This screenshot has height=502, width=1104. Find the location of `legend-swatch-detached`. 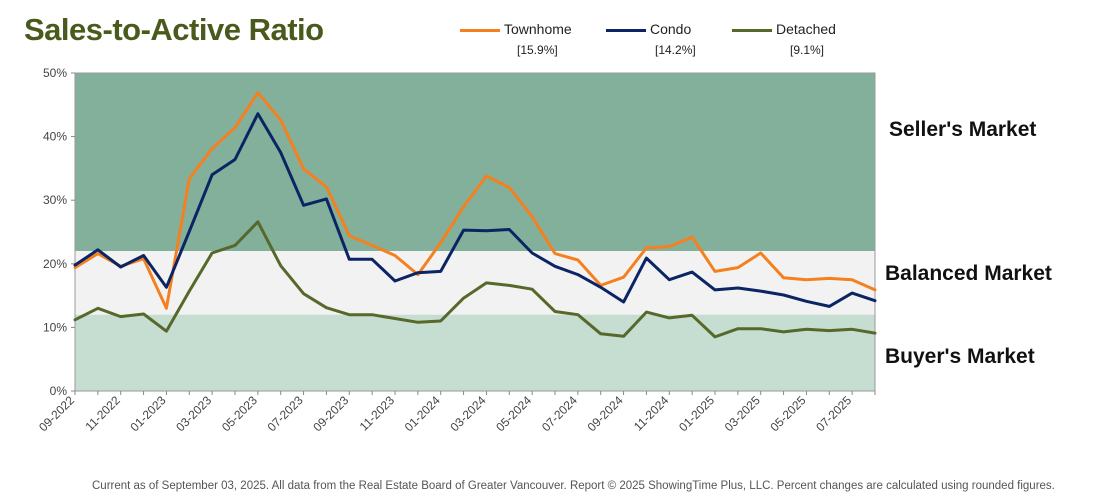

legend-swatch-detached is located at coordinates (752, 30).